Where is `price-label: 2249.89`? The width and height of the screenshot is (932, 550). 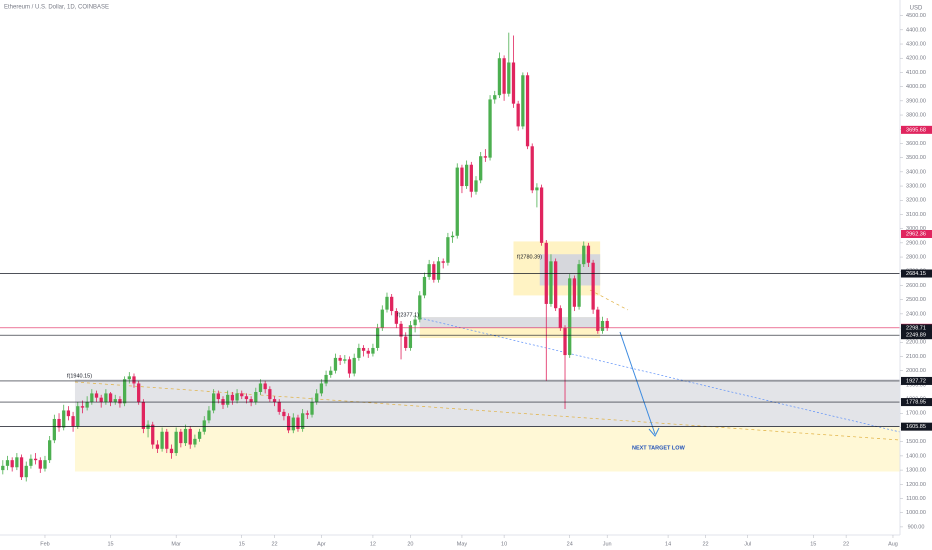 price-label: 2249.89 is located at coordinates (916, 336).